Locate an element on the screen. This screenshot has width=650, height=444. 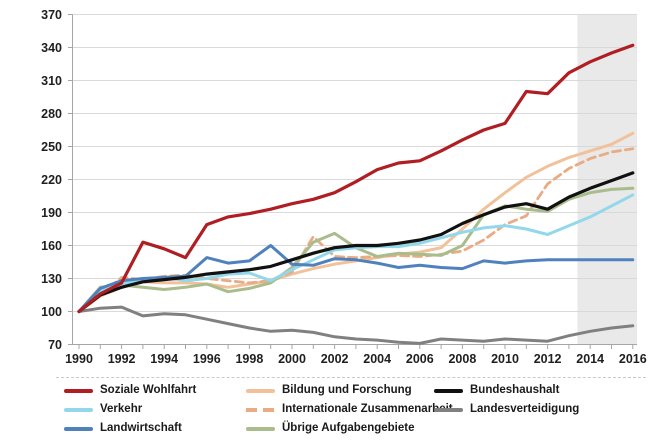
legend-item-bildung-und-forschung: Bildung und Forschung is located at coordinates (329, 390).